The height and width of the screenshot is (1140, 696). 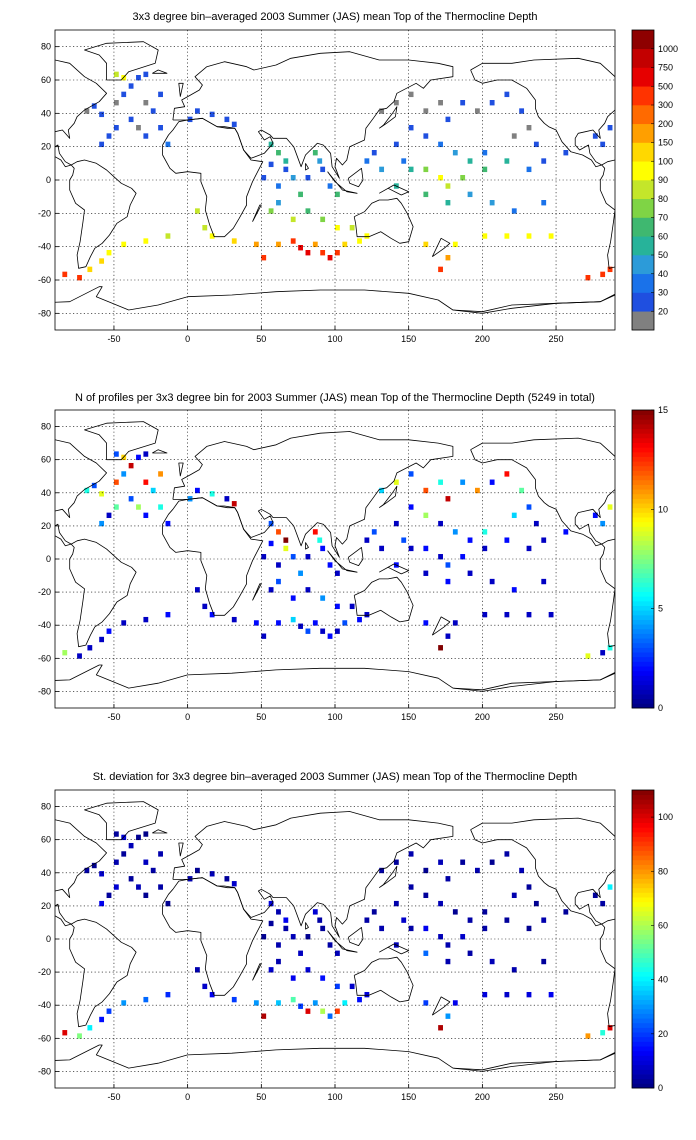 What do you see at coordinates (665, 817) in the screenshot?
I see `colorbar-label: 100` at bounding box center [665, 817].